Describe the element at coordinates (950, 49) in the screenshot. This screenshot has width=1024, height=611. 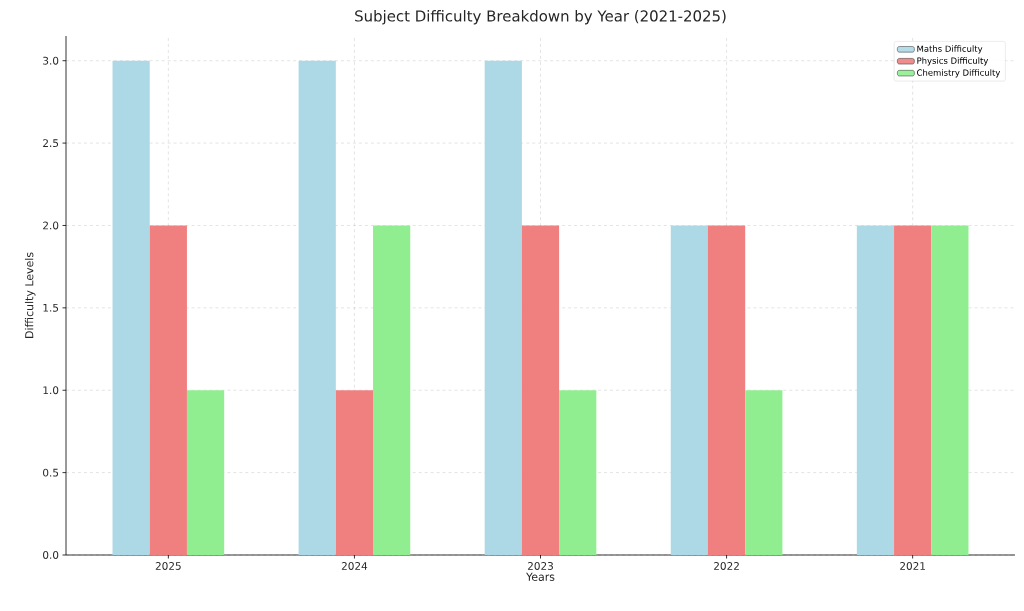
I see `legend-label: Maths Difficulty` at that location.